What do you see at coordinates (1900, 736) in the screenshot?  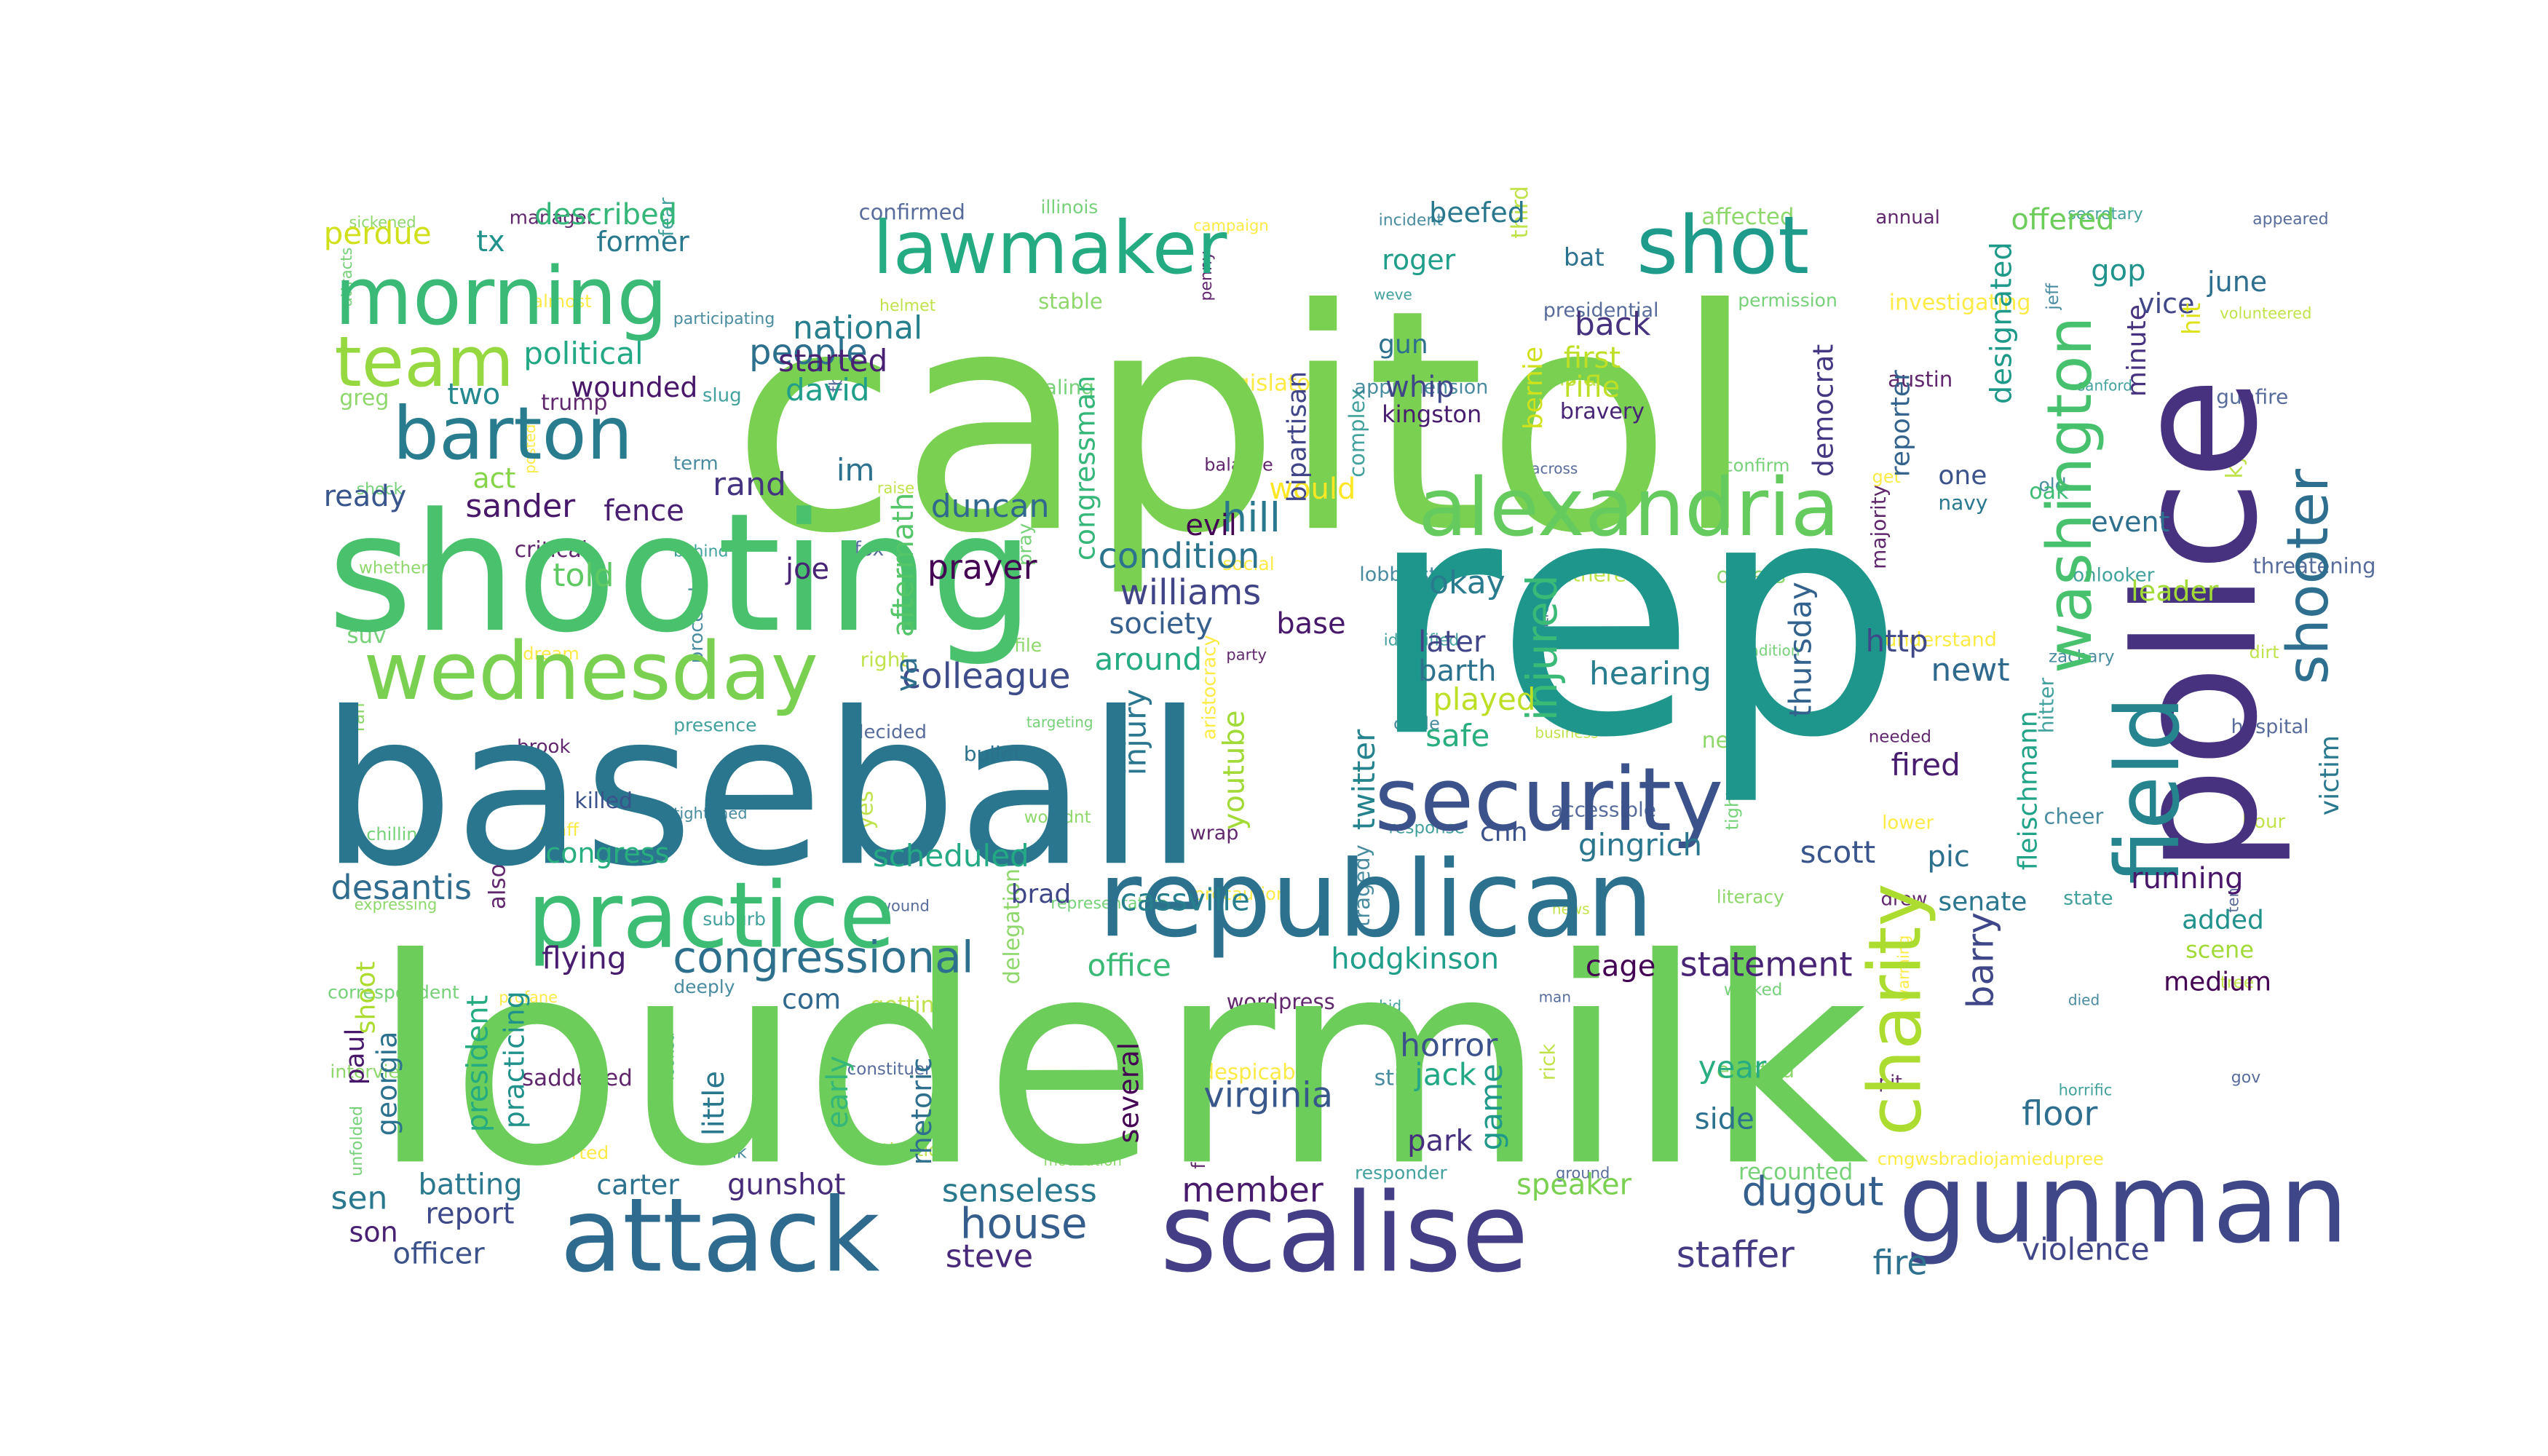 I see `small-word: needed` at bounding box center [1900, 736].